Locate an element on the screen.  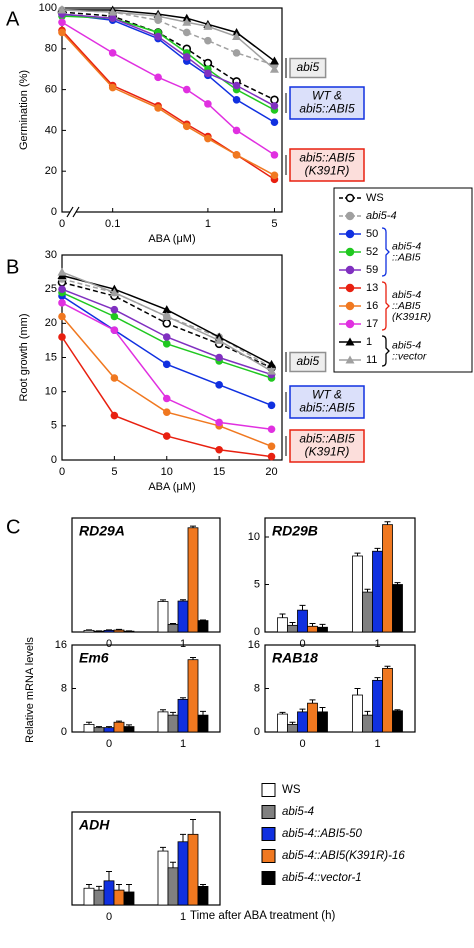
y-tick-label: 16 is located at coordinates (254, 645).